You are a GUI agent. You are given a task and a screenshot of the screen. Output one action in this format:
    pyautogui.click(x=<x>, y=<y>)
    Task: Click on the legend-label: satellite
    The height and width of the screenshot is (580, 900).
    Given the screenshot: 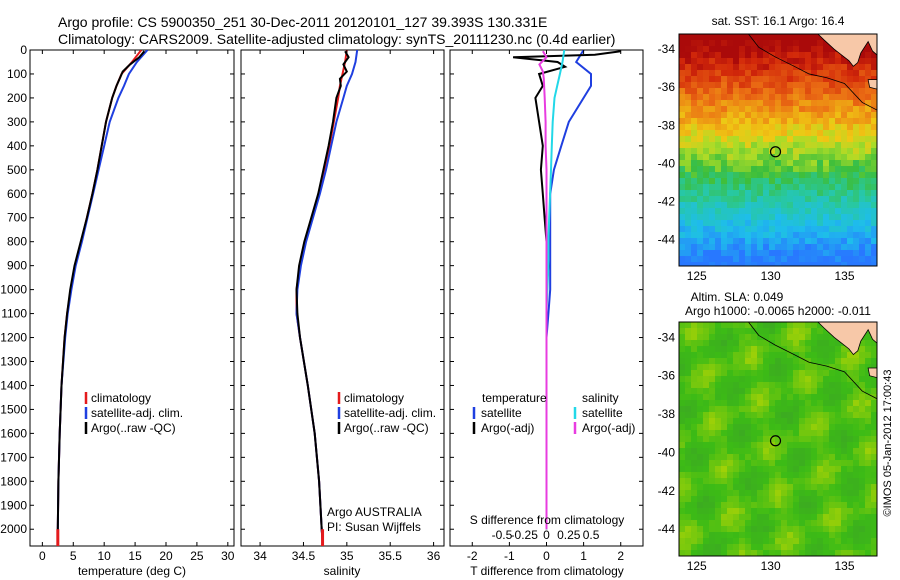 What is the action you would take?
    pyautogui.click(x=602, y=413)
    